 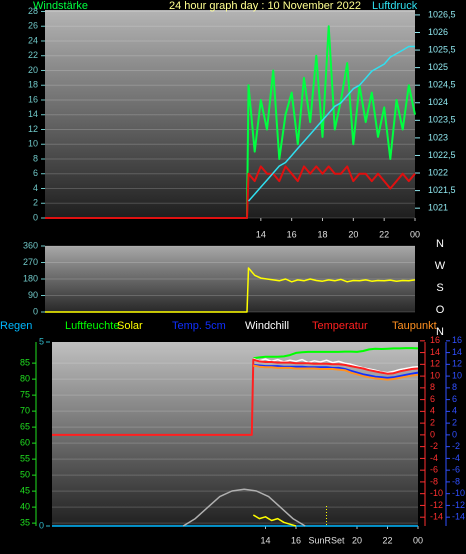 I want to click on y-tick-label: 5, so click(x=41, y=341).